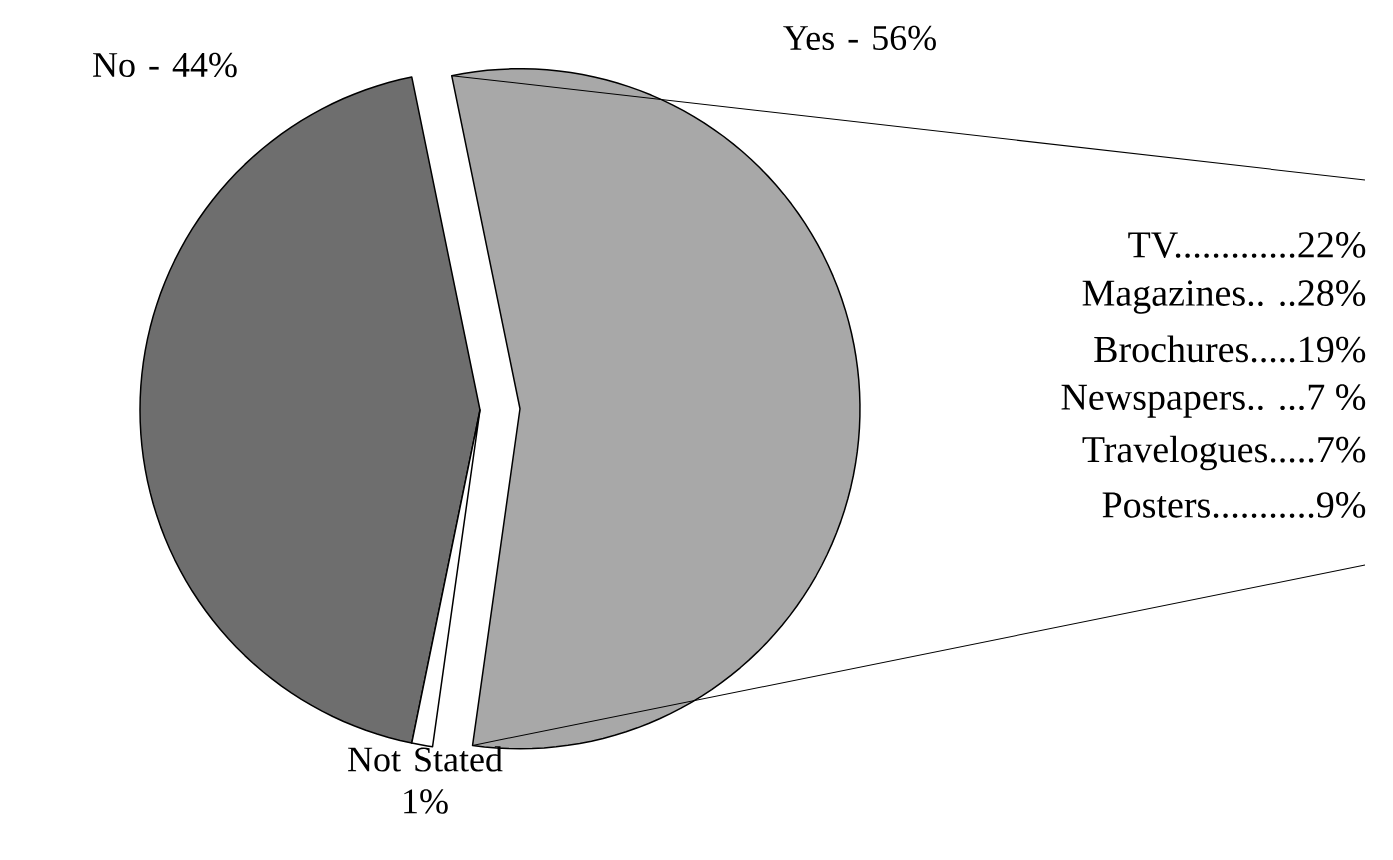  I want to click on text: TV.............22%, so click(1247, 245).